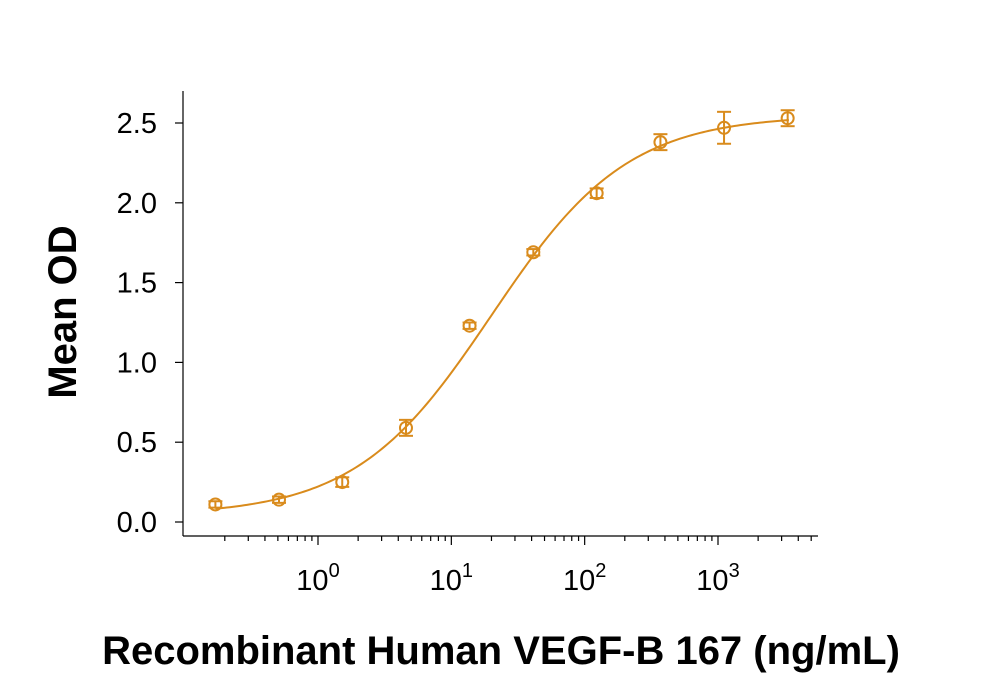 The image size is (1002, 679). What do you see at coordinates (63, 311) in the screenshot?
I see `y-axis-title: Mean OD` at bounding box center [63, 311].